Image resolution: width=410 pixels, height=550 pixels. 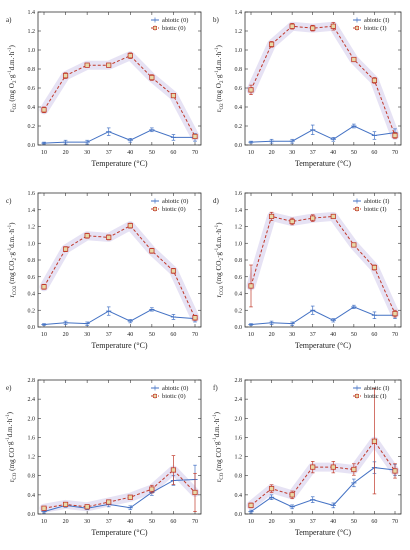 What do you see at coordinates (216, 20) in the screenshot?
I see `panel-label: b)` at bounding box center [216, 20].